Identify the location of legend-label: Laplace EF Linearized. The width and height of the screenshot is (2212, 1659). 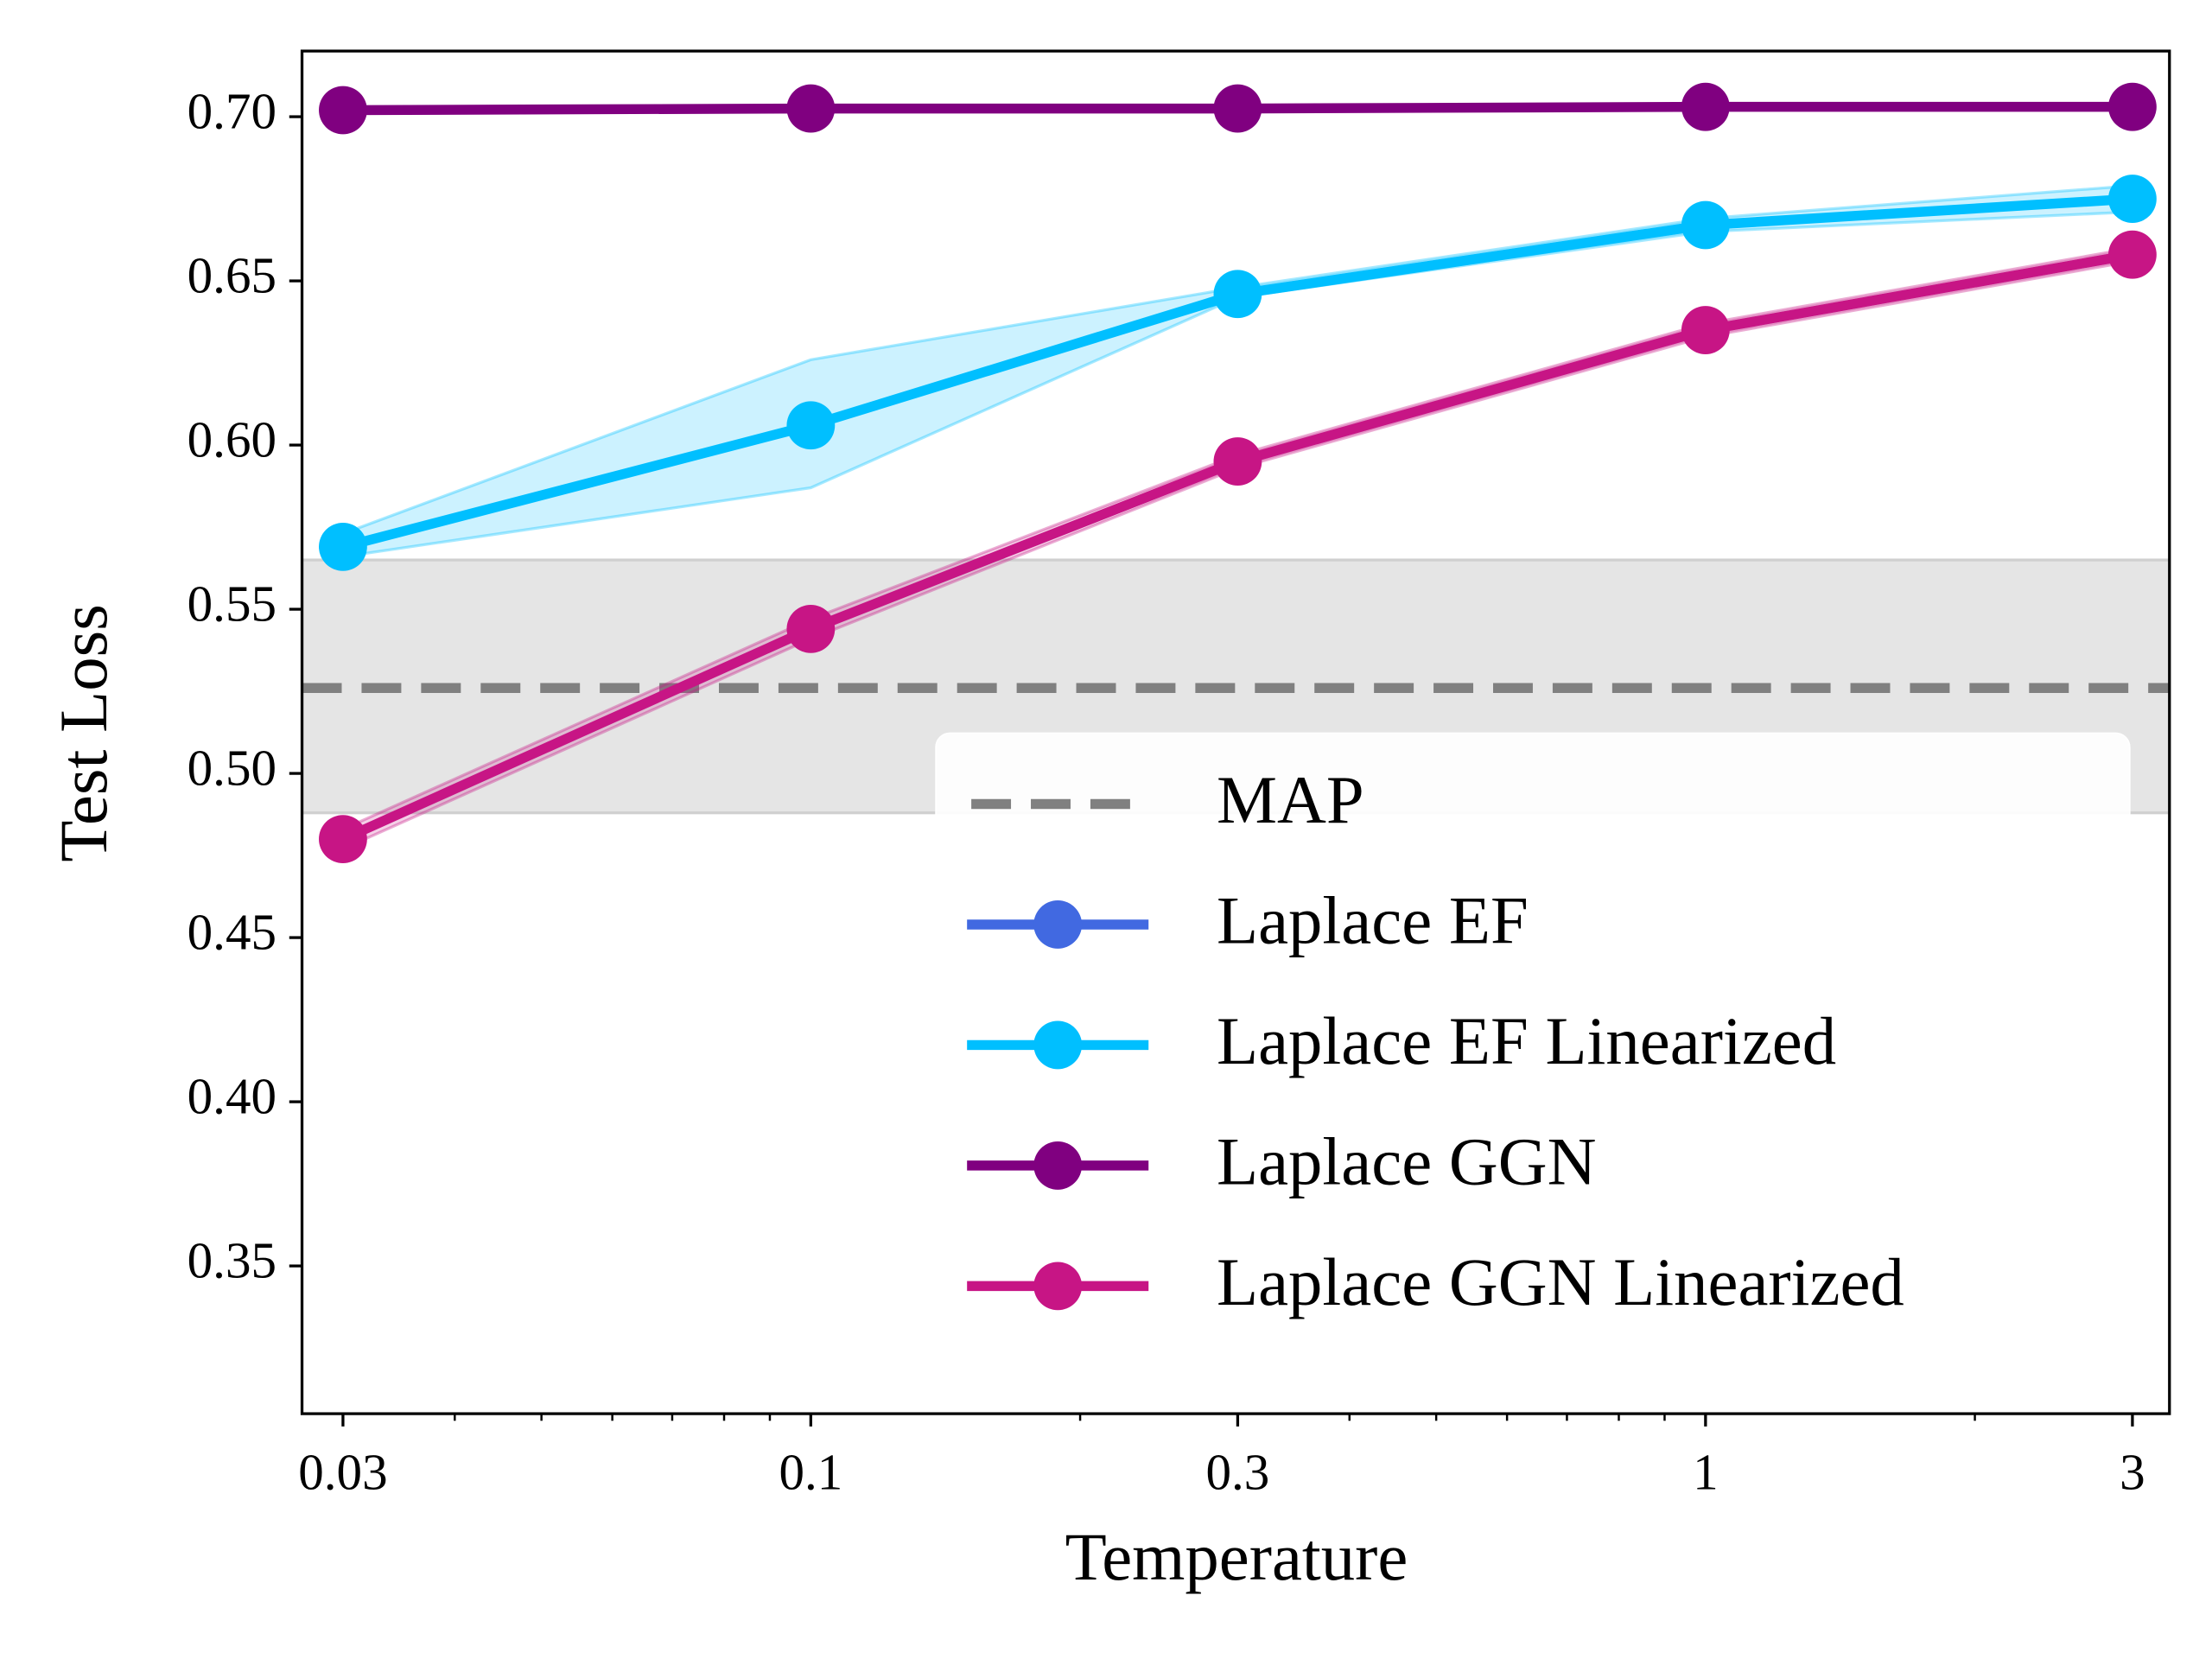
(1526, 1041).